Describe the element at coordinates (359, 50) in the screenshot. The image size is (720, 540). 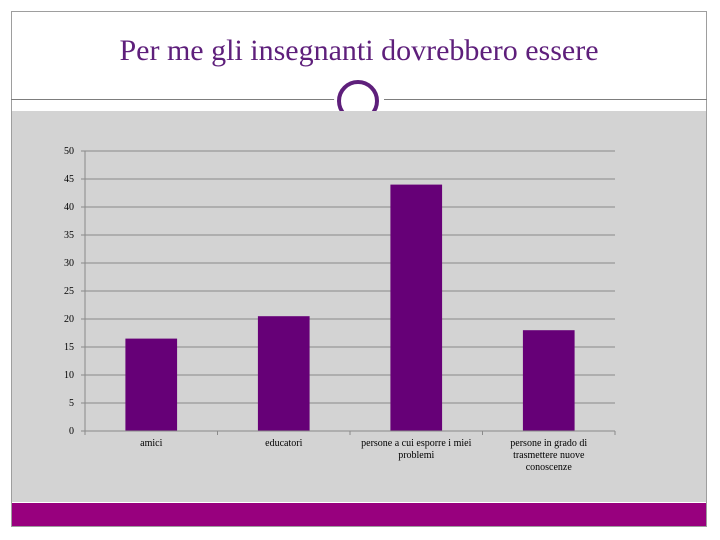
I see `slide-title: Per me gli insegnanti dovrebbero essere` at that location.